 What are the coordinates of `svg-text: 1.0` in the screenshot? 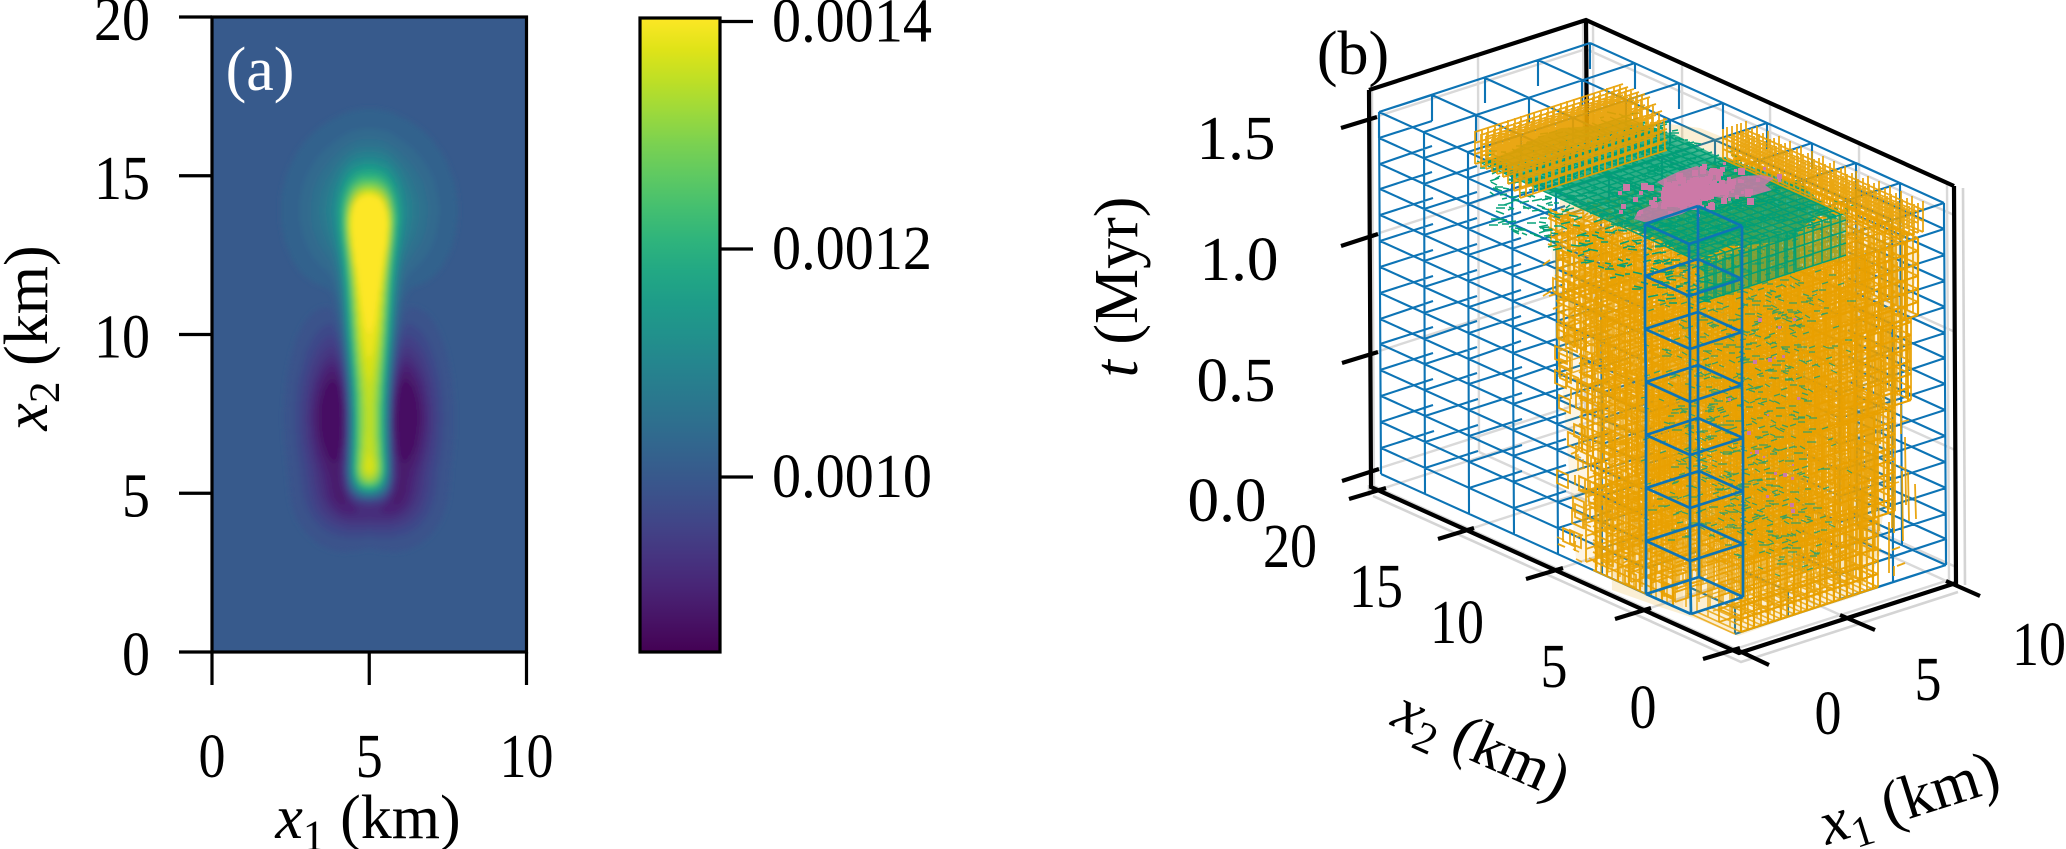 It's located at (1239, 260).